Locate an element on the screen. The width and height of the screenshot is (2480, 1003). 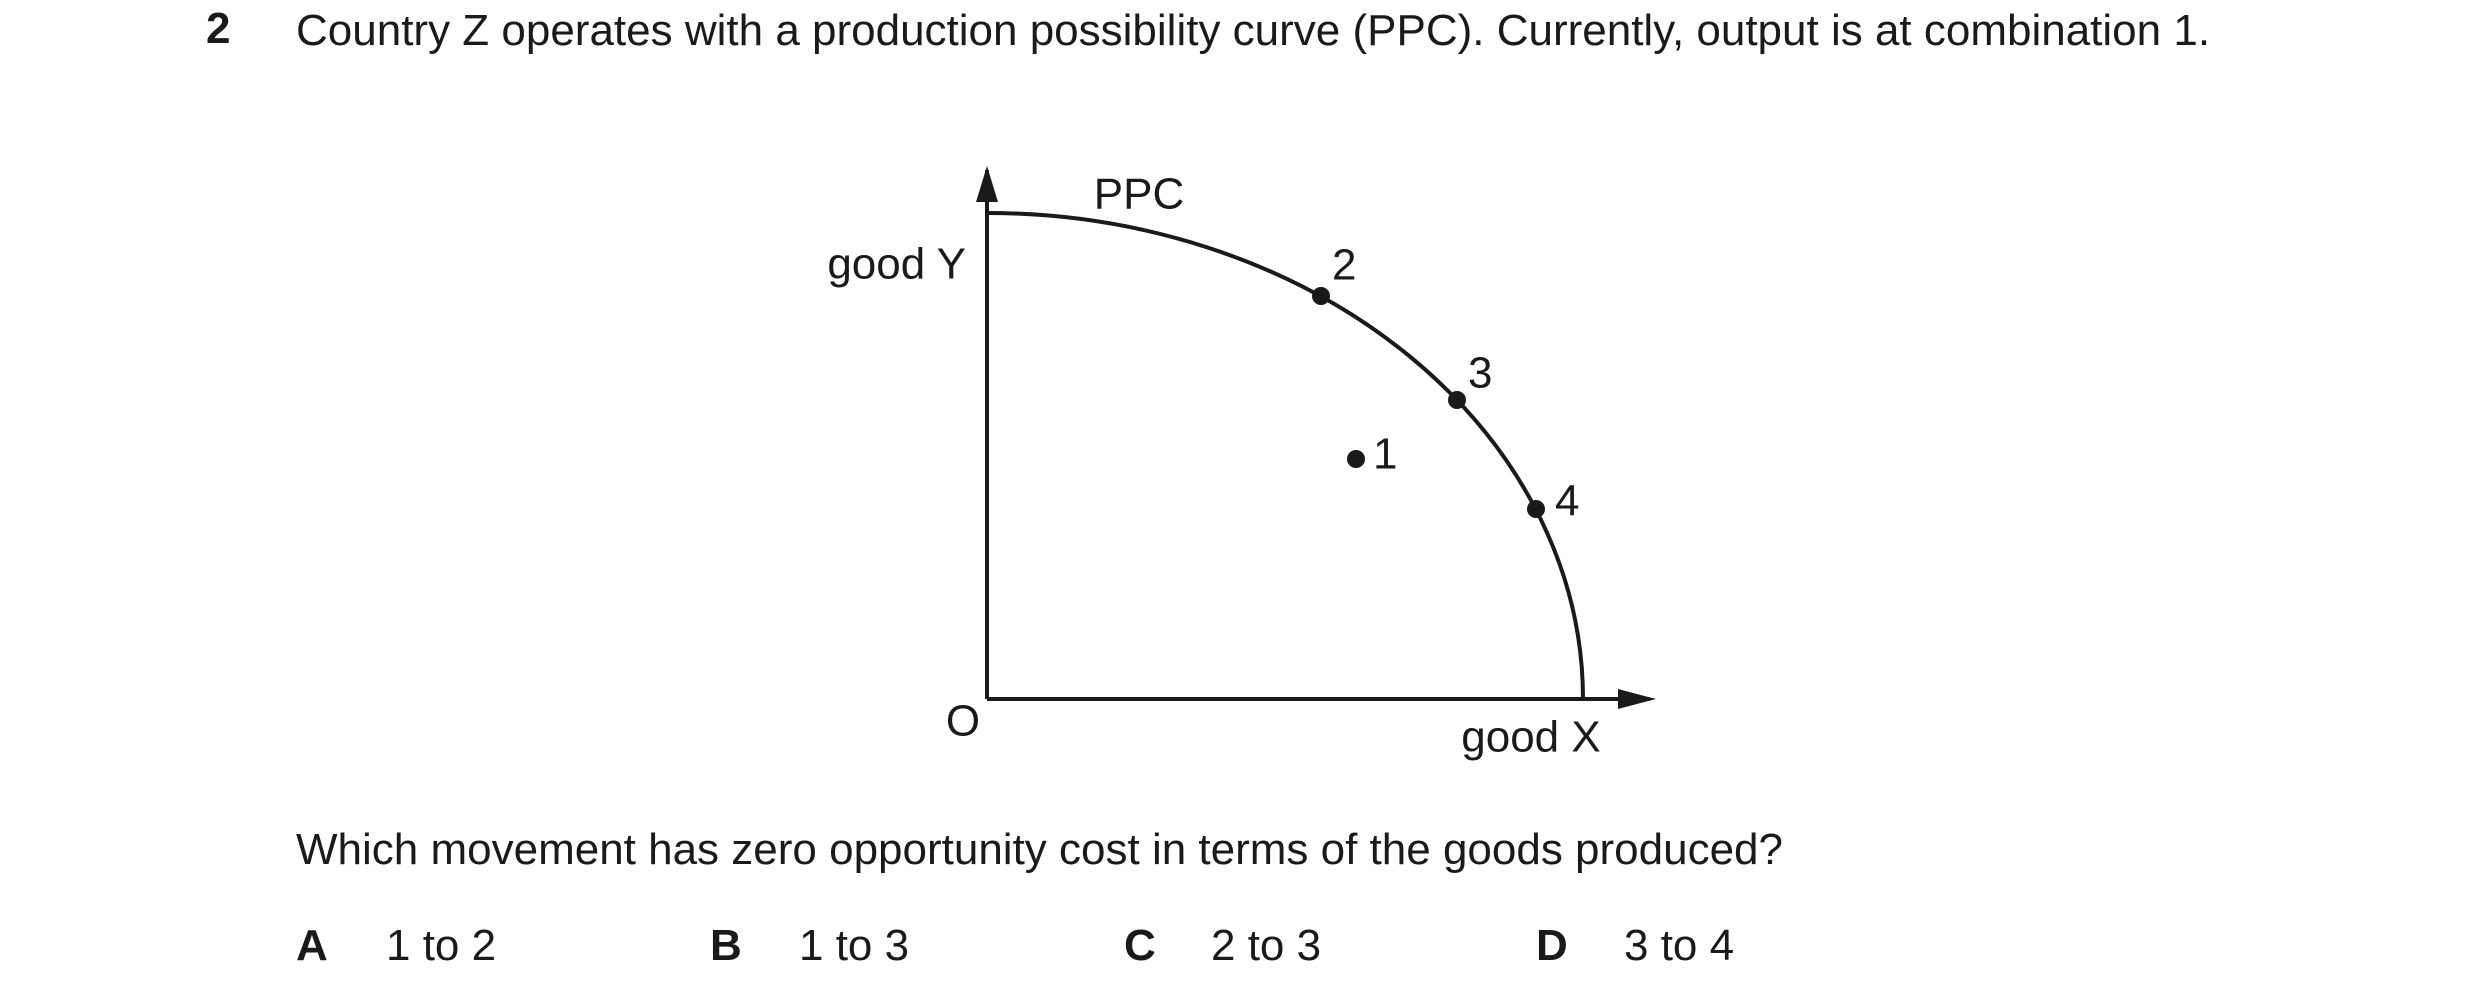
curve-label: PPC is located at coordinates (1139, 194).